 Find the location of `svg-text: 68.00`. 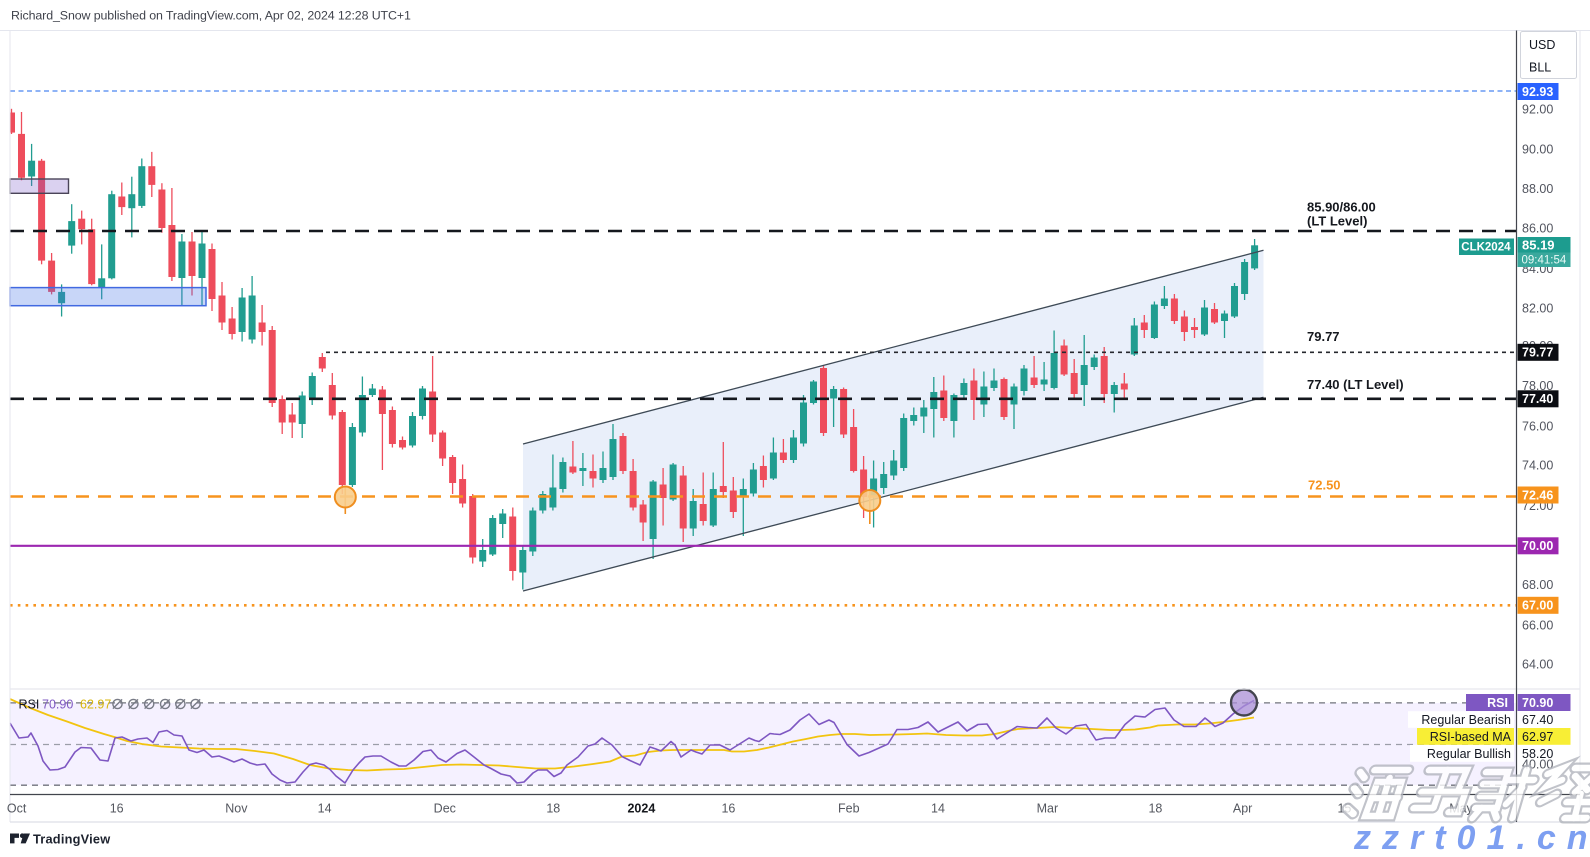

svg-text: 68.00 is located at coordinates (1537, 585).